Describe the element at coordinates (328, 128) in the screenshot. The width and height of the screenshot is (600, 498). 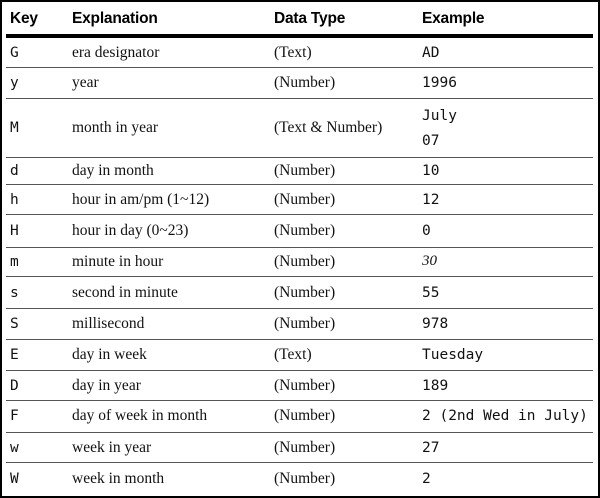
I see `data-type-cell: (Text & Number)` at that location.